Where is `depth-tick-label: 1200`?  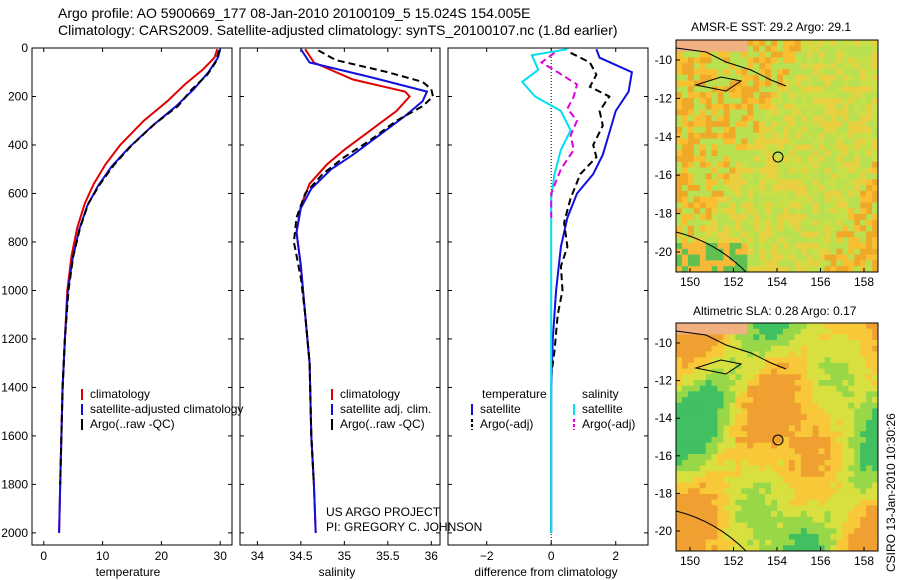 depth-tick-label: 1200 is located at coordinates (14, 339).